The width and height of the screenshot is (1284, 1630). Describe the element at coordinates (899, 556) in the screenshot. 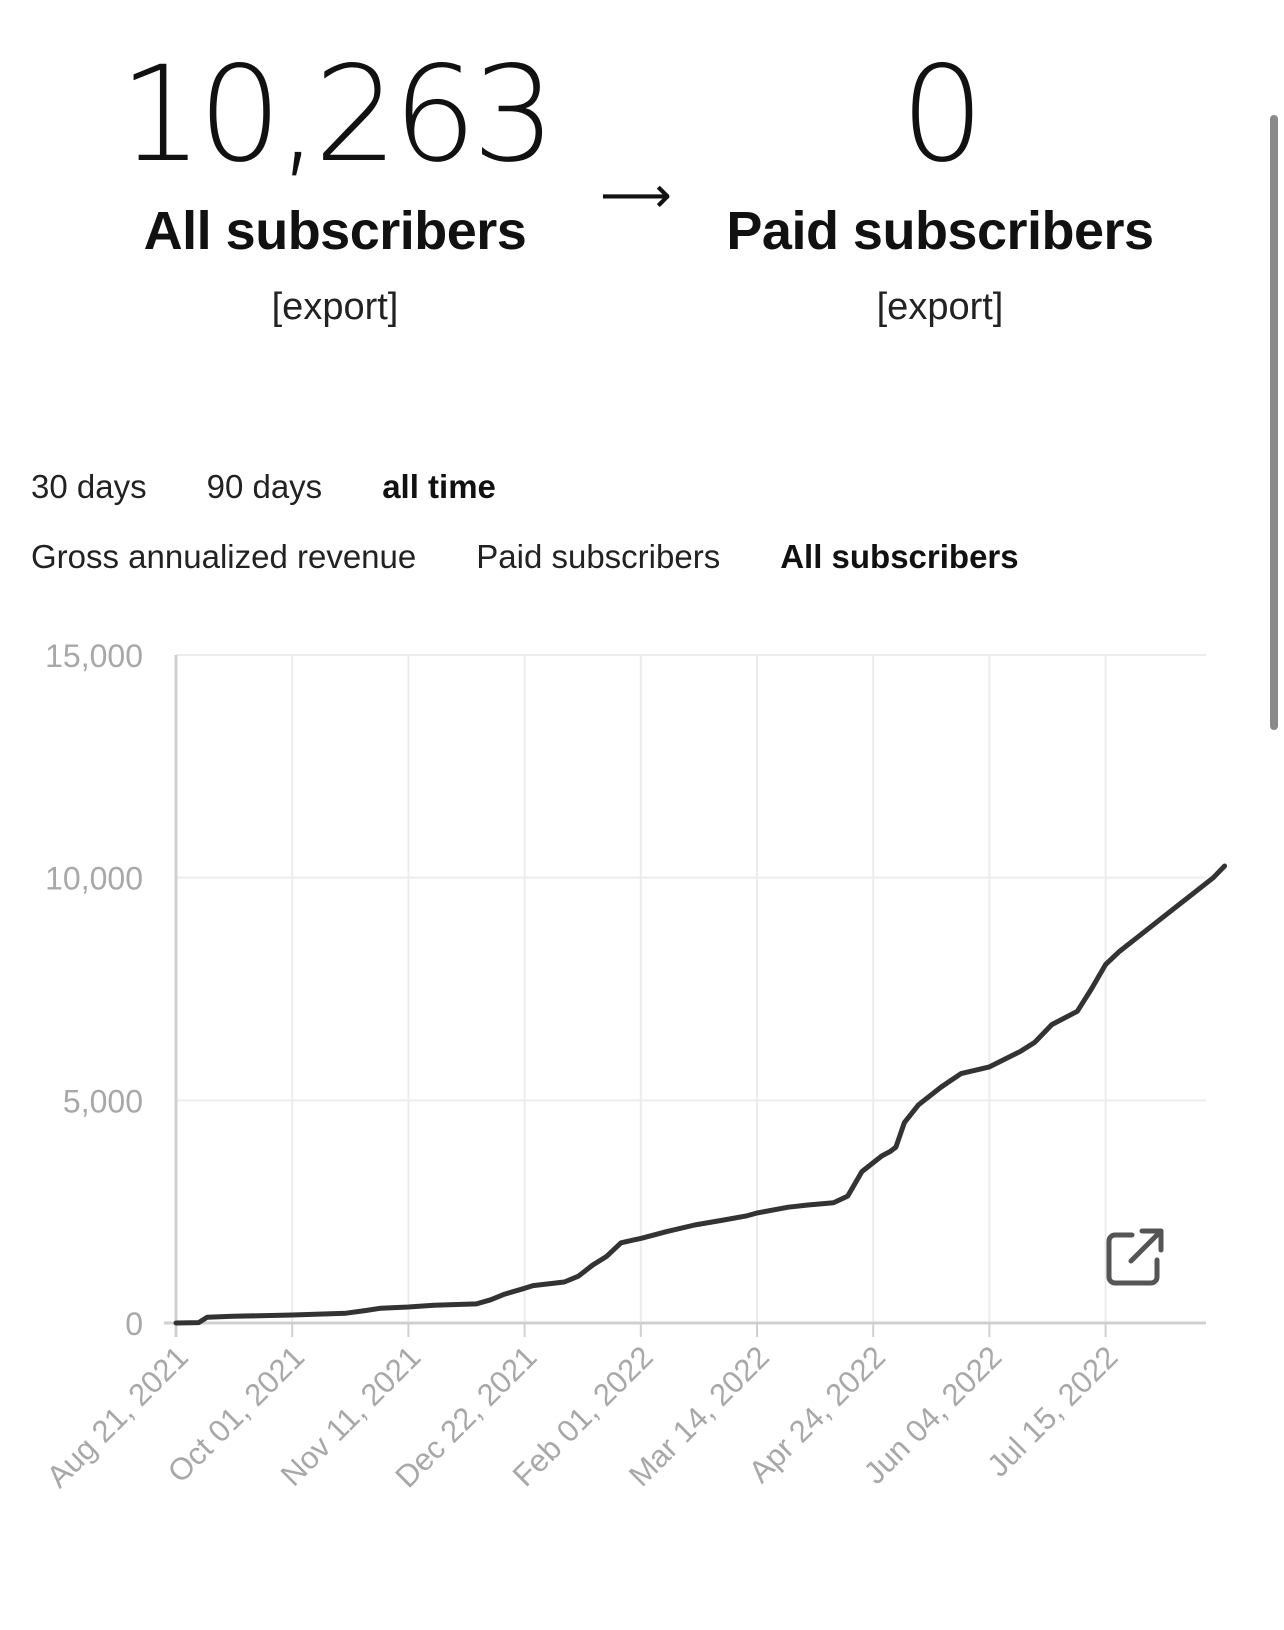

I see `tab-all-subscribers: All subscribers` at that location.